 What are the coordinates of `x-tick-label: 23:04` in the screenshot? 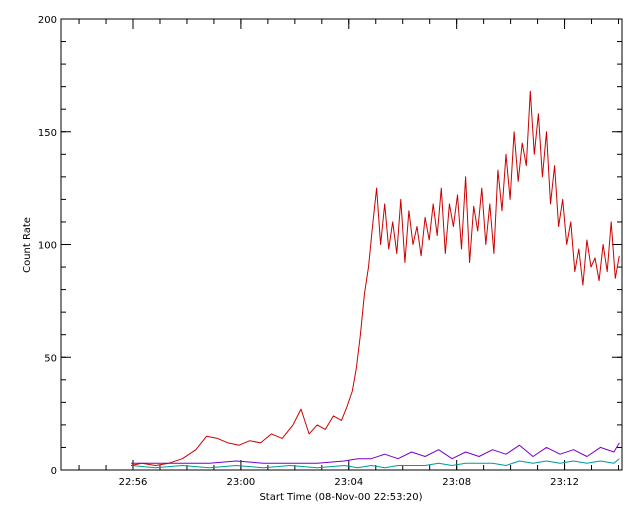 It's located at (348, 482).